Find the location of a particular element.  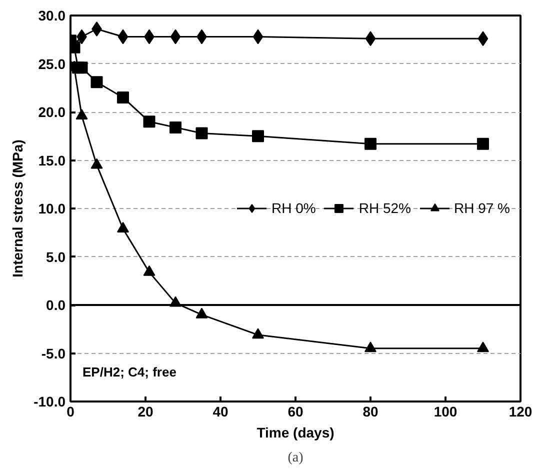

x-tick-label: 0 is located at coordinates (70, 412).